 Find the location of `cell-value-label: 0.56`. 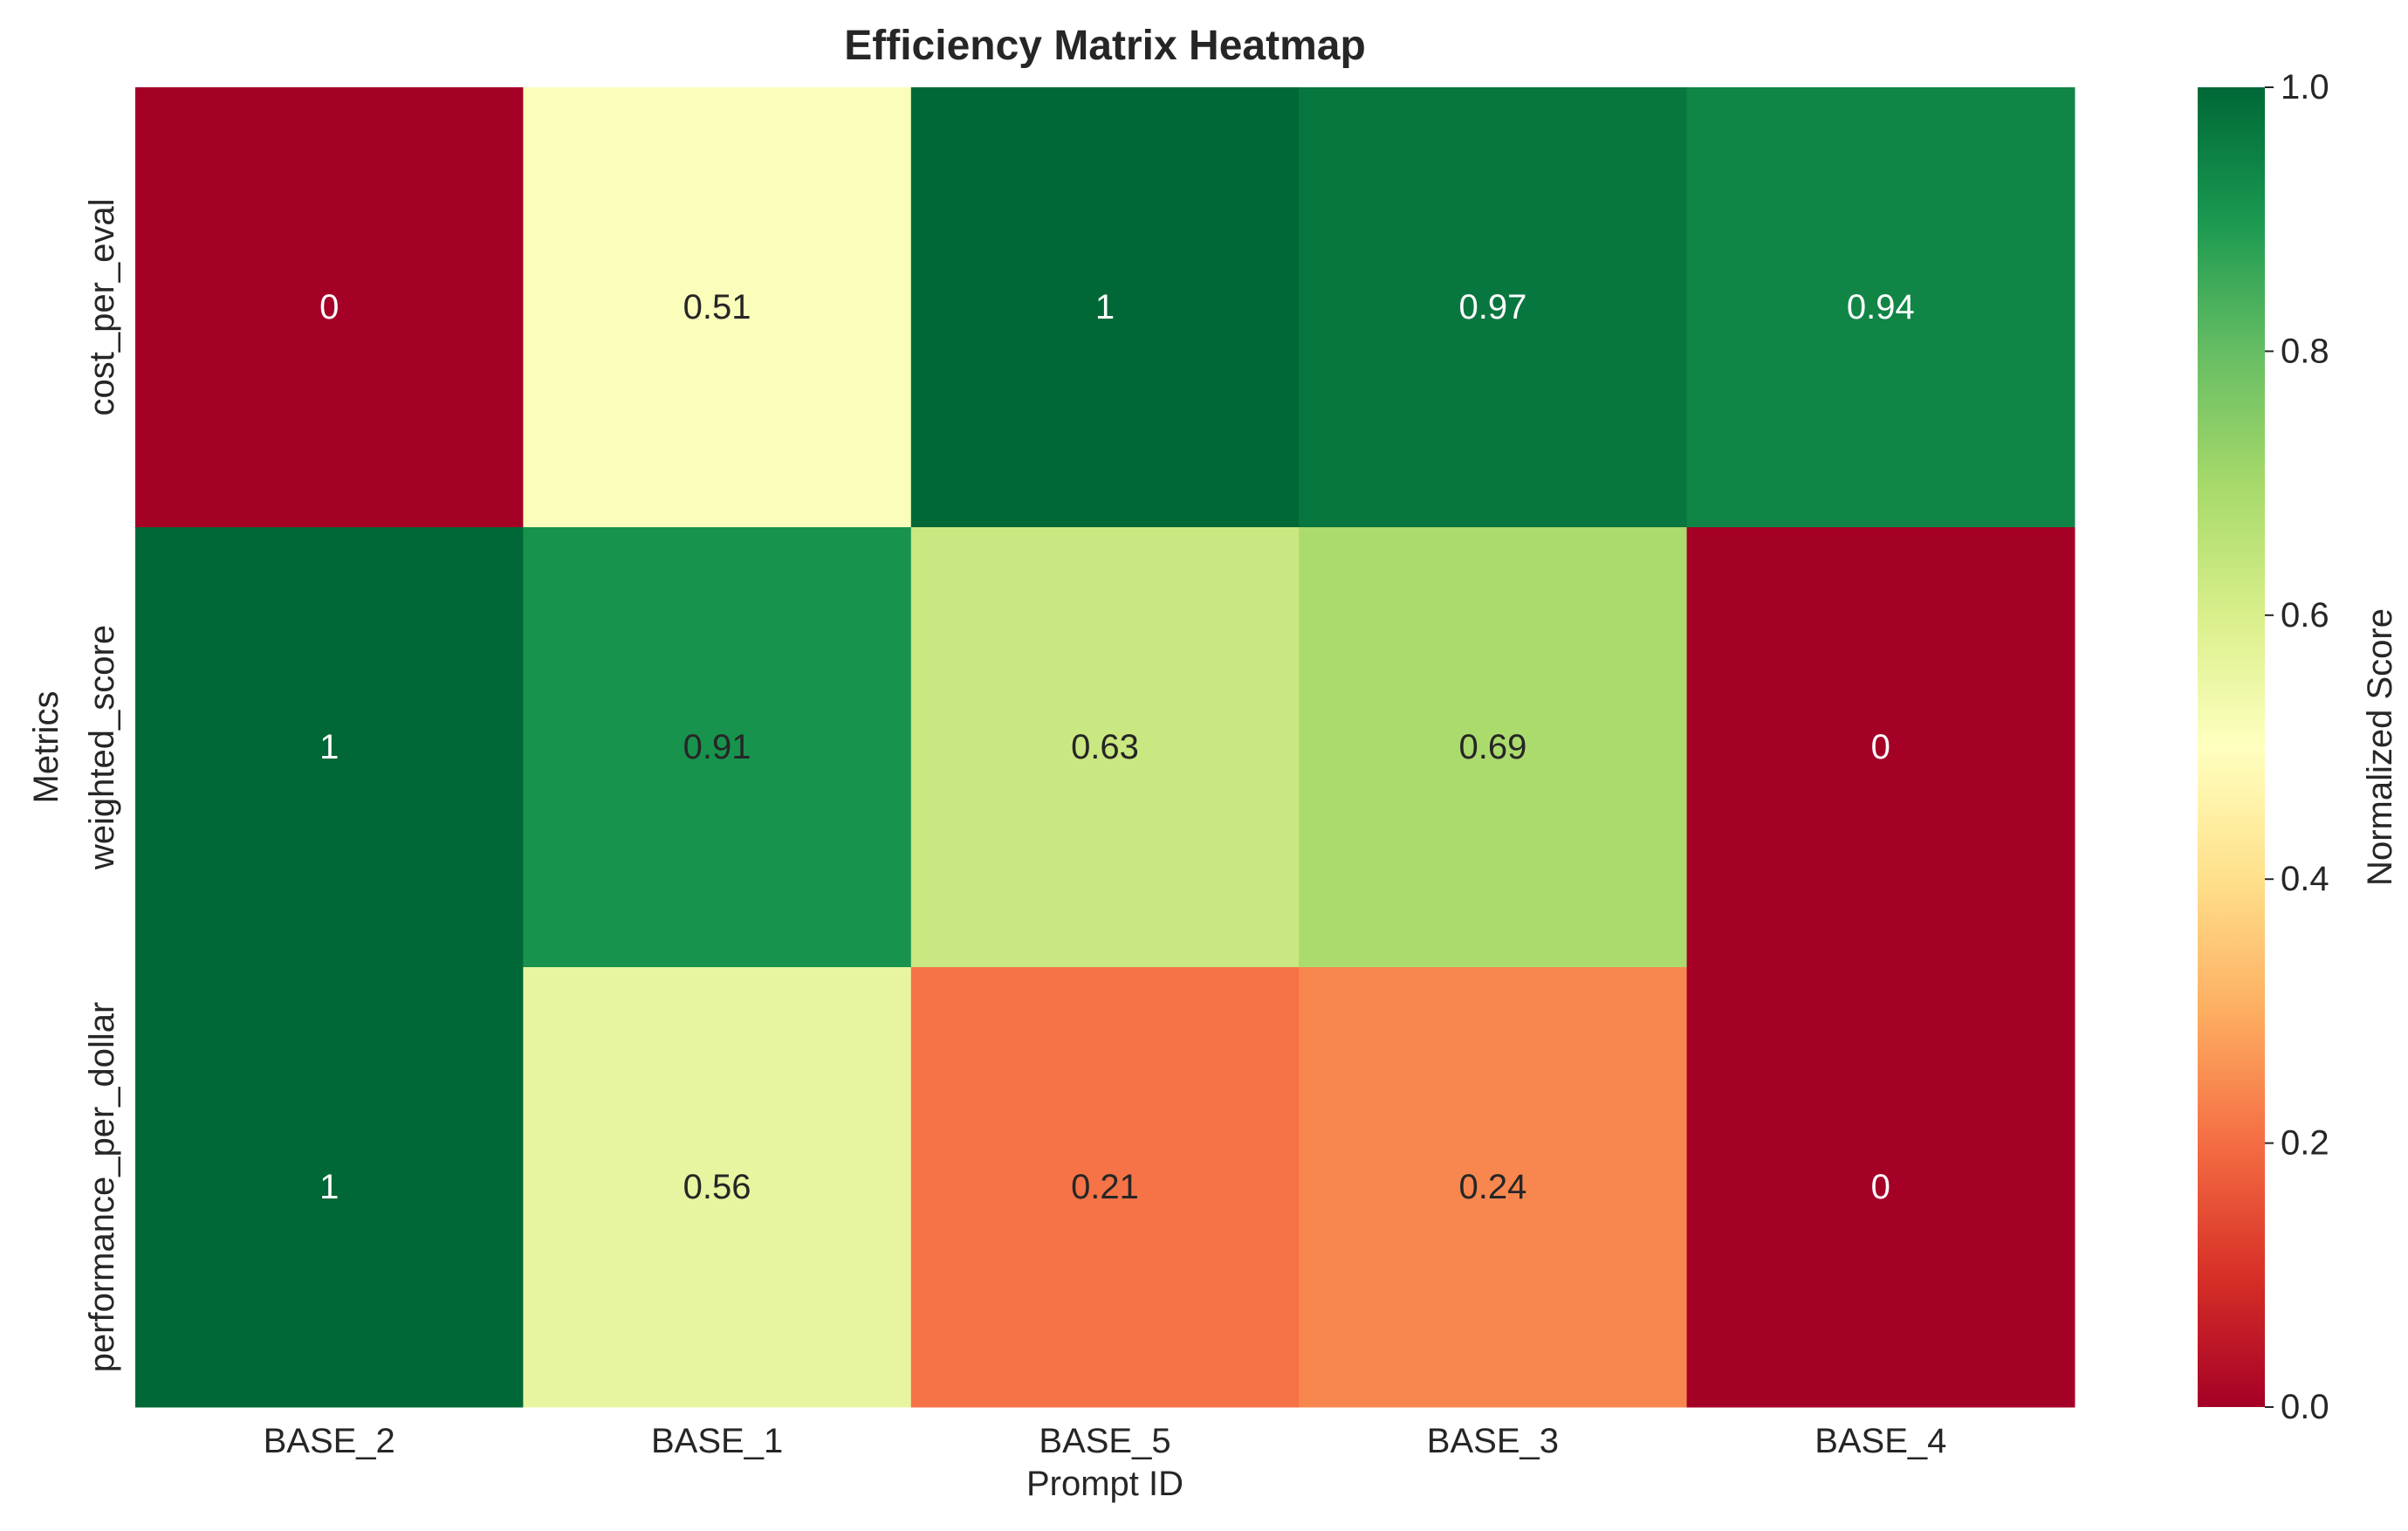

cell-value-label: 0.56 is located at coordinates (717, 1187).